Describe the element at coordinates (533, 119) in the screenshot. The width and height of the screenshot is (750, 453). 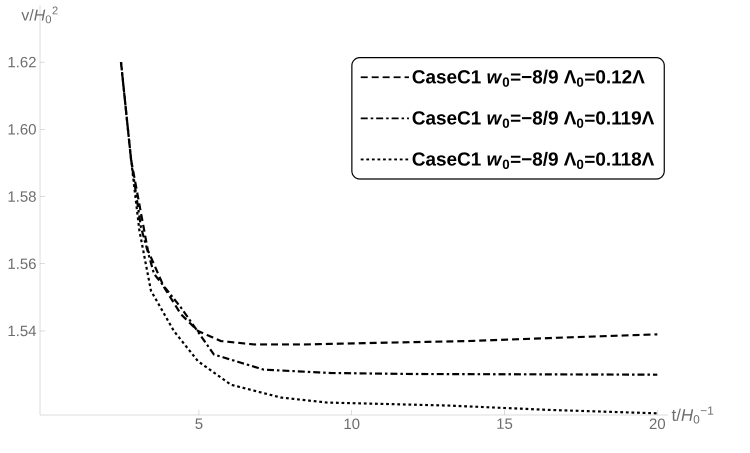
I see `legend-label: CaseC1 w$_{0}$=−8/9 Λ$_{0}$=0.119Λ` at that location.